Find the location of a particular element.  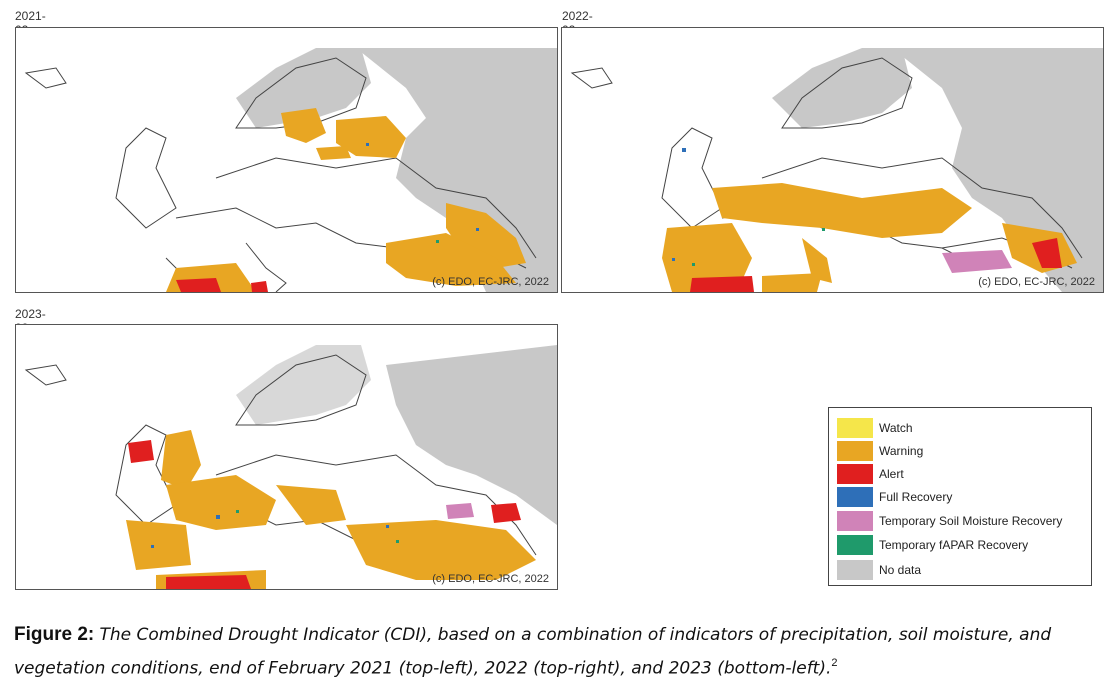

legend-label: Temporary fAPAR Recovery is located at coordinates (954, 545).